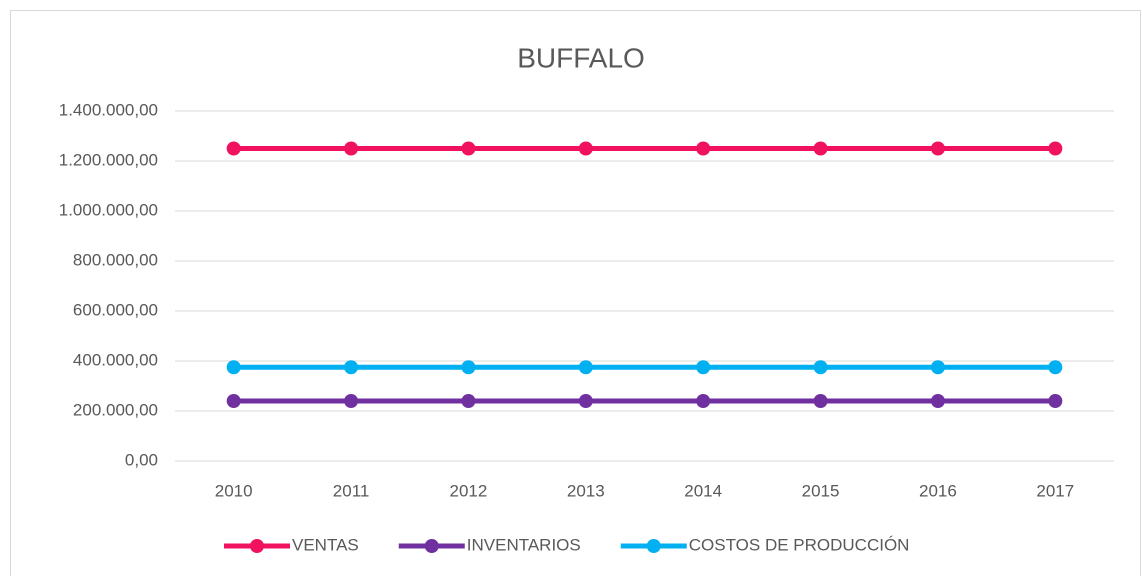  Describe the element at coordinates (586, 490) in the screenshot. I see `x-tick-label: 2013` at that location.